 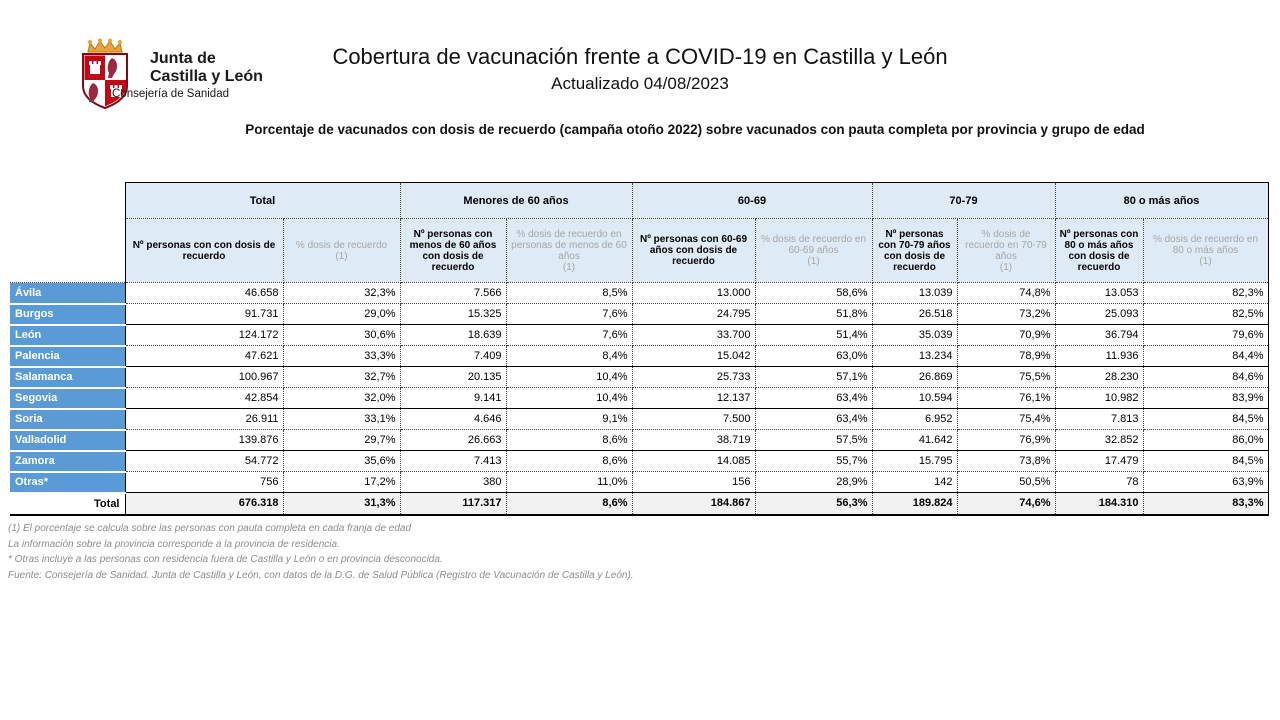 What do you see at coordinates (1099, 482) in the screenshot?
I see `cell-value: 78` at bounding box center [1099, 482].